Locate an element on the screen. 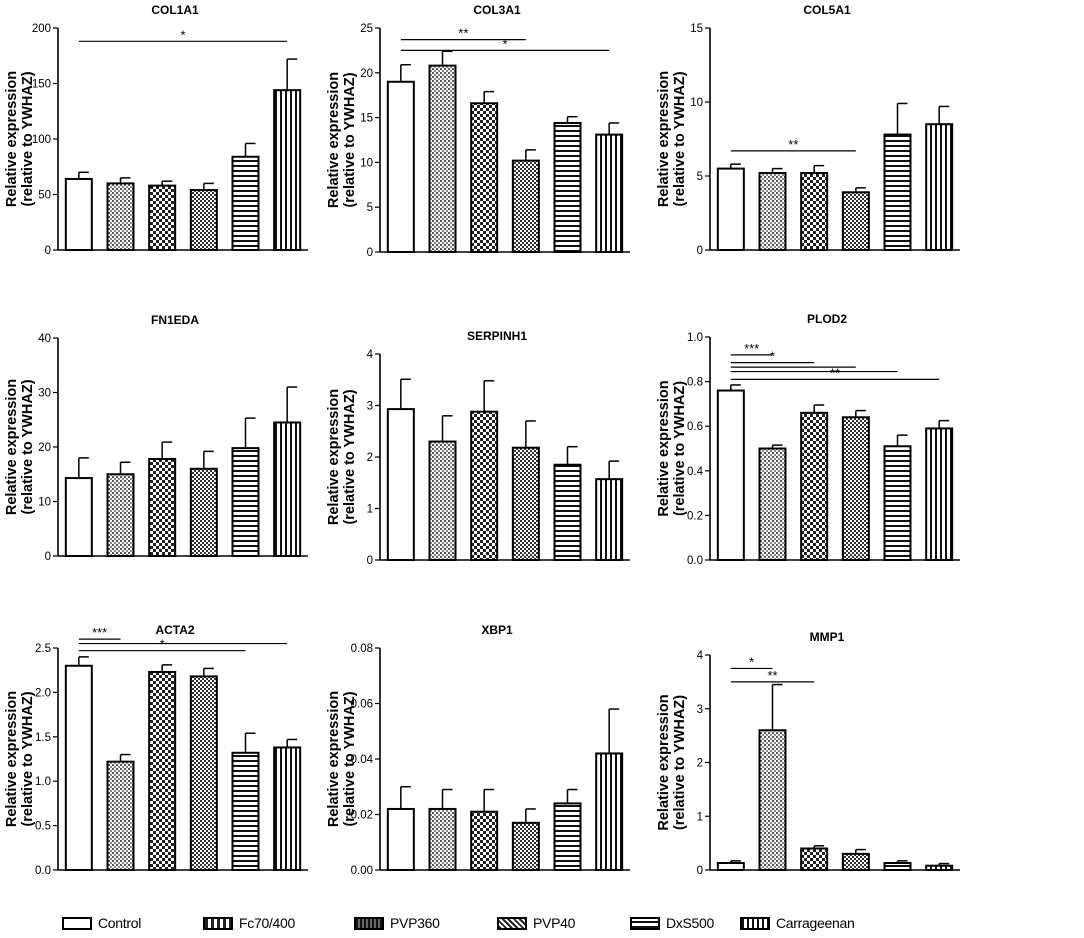 This screenshot has width=1084, height=938. y-tick-label: 50 is located at coordinates (44, 196).